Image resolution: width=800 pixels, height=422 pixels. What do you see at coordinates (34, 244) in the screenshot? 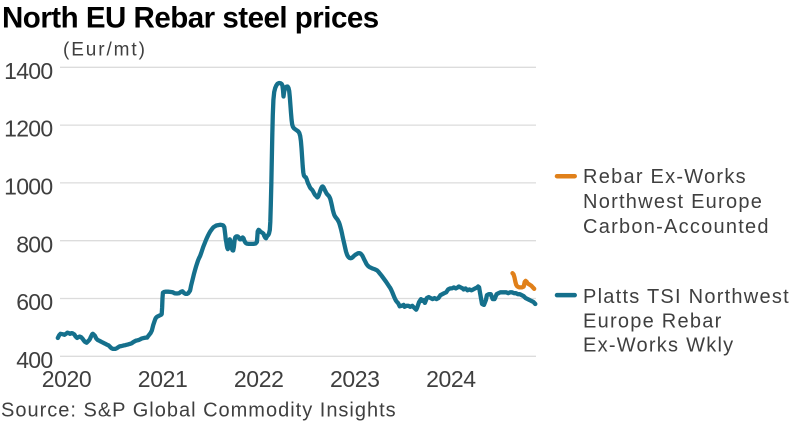
I see `svg-text: 800` at bounding box center [34, 244].